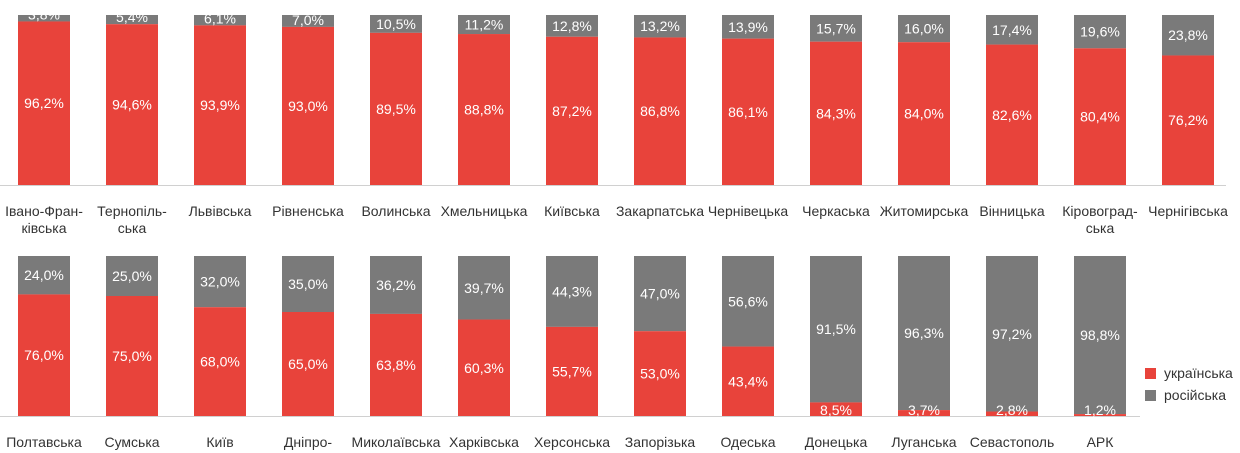  I want to click on data-label-russian: 13,9%, so click(748, 27).